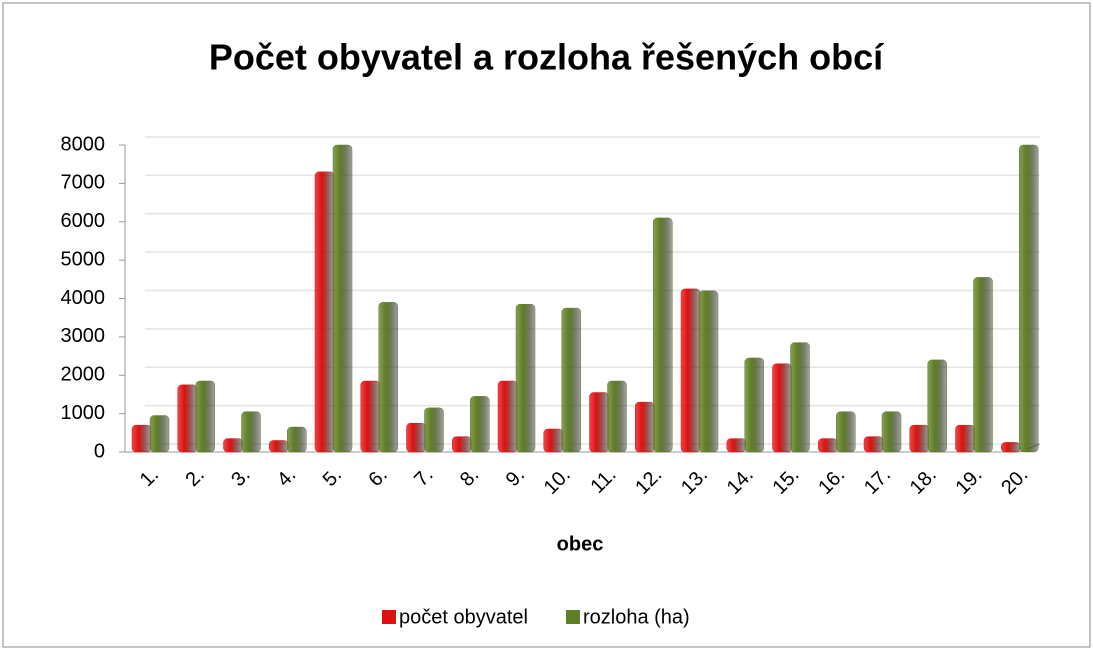 Image resolution: width=1093 pixels, height=655 pixels. What do you see at coordinates (83, 144) in the screenshot?
I see `y-tick-label: 8000` at bounding box center [83, 144].